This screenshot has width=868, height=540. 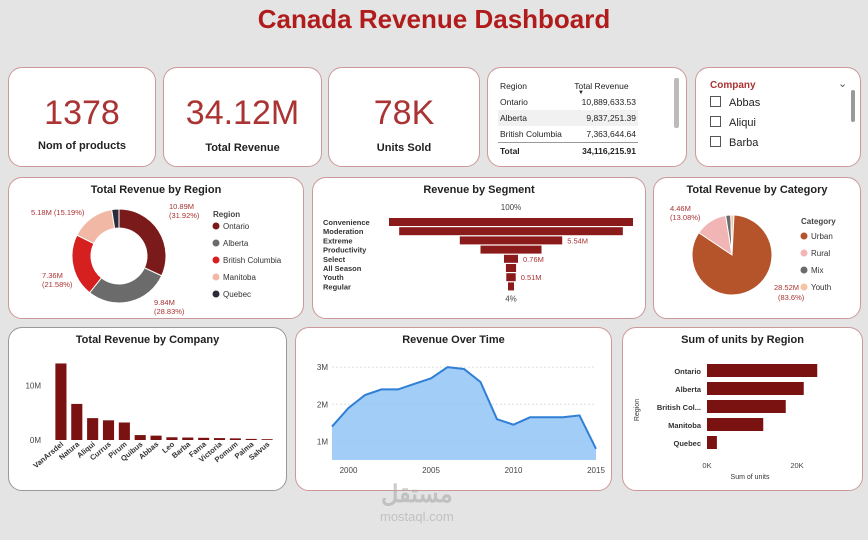 What do you see at coordinates (796, 465) in the screenshot?
I see `x-tick-label: 20K` at bounding box center [796, 465].